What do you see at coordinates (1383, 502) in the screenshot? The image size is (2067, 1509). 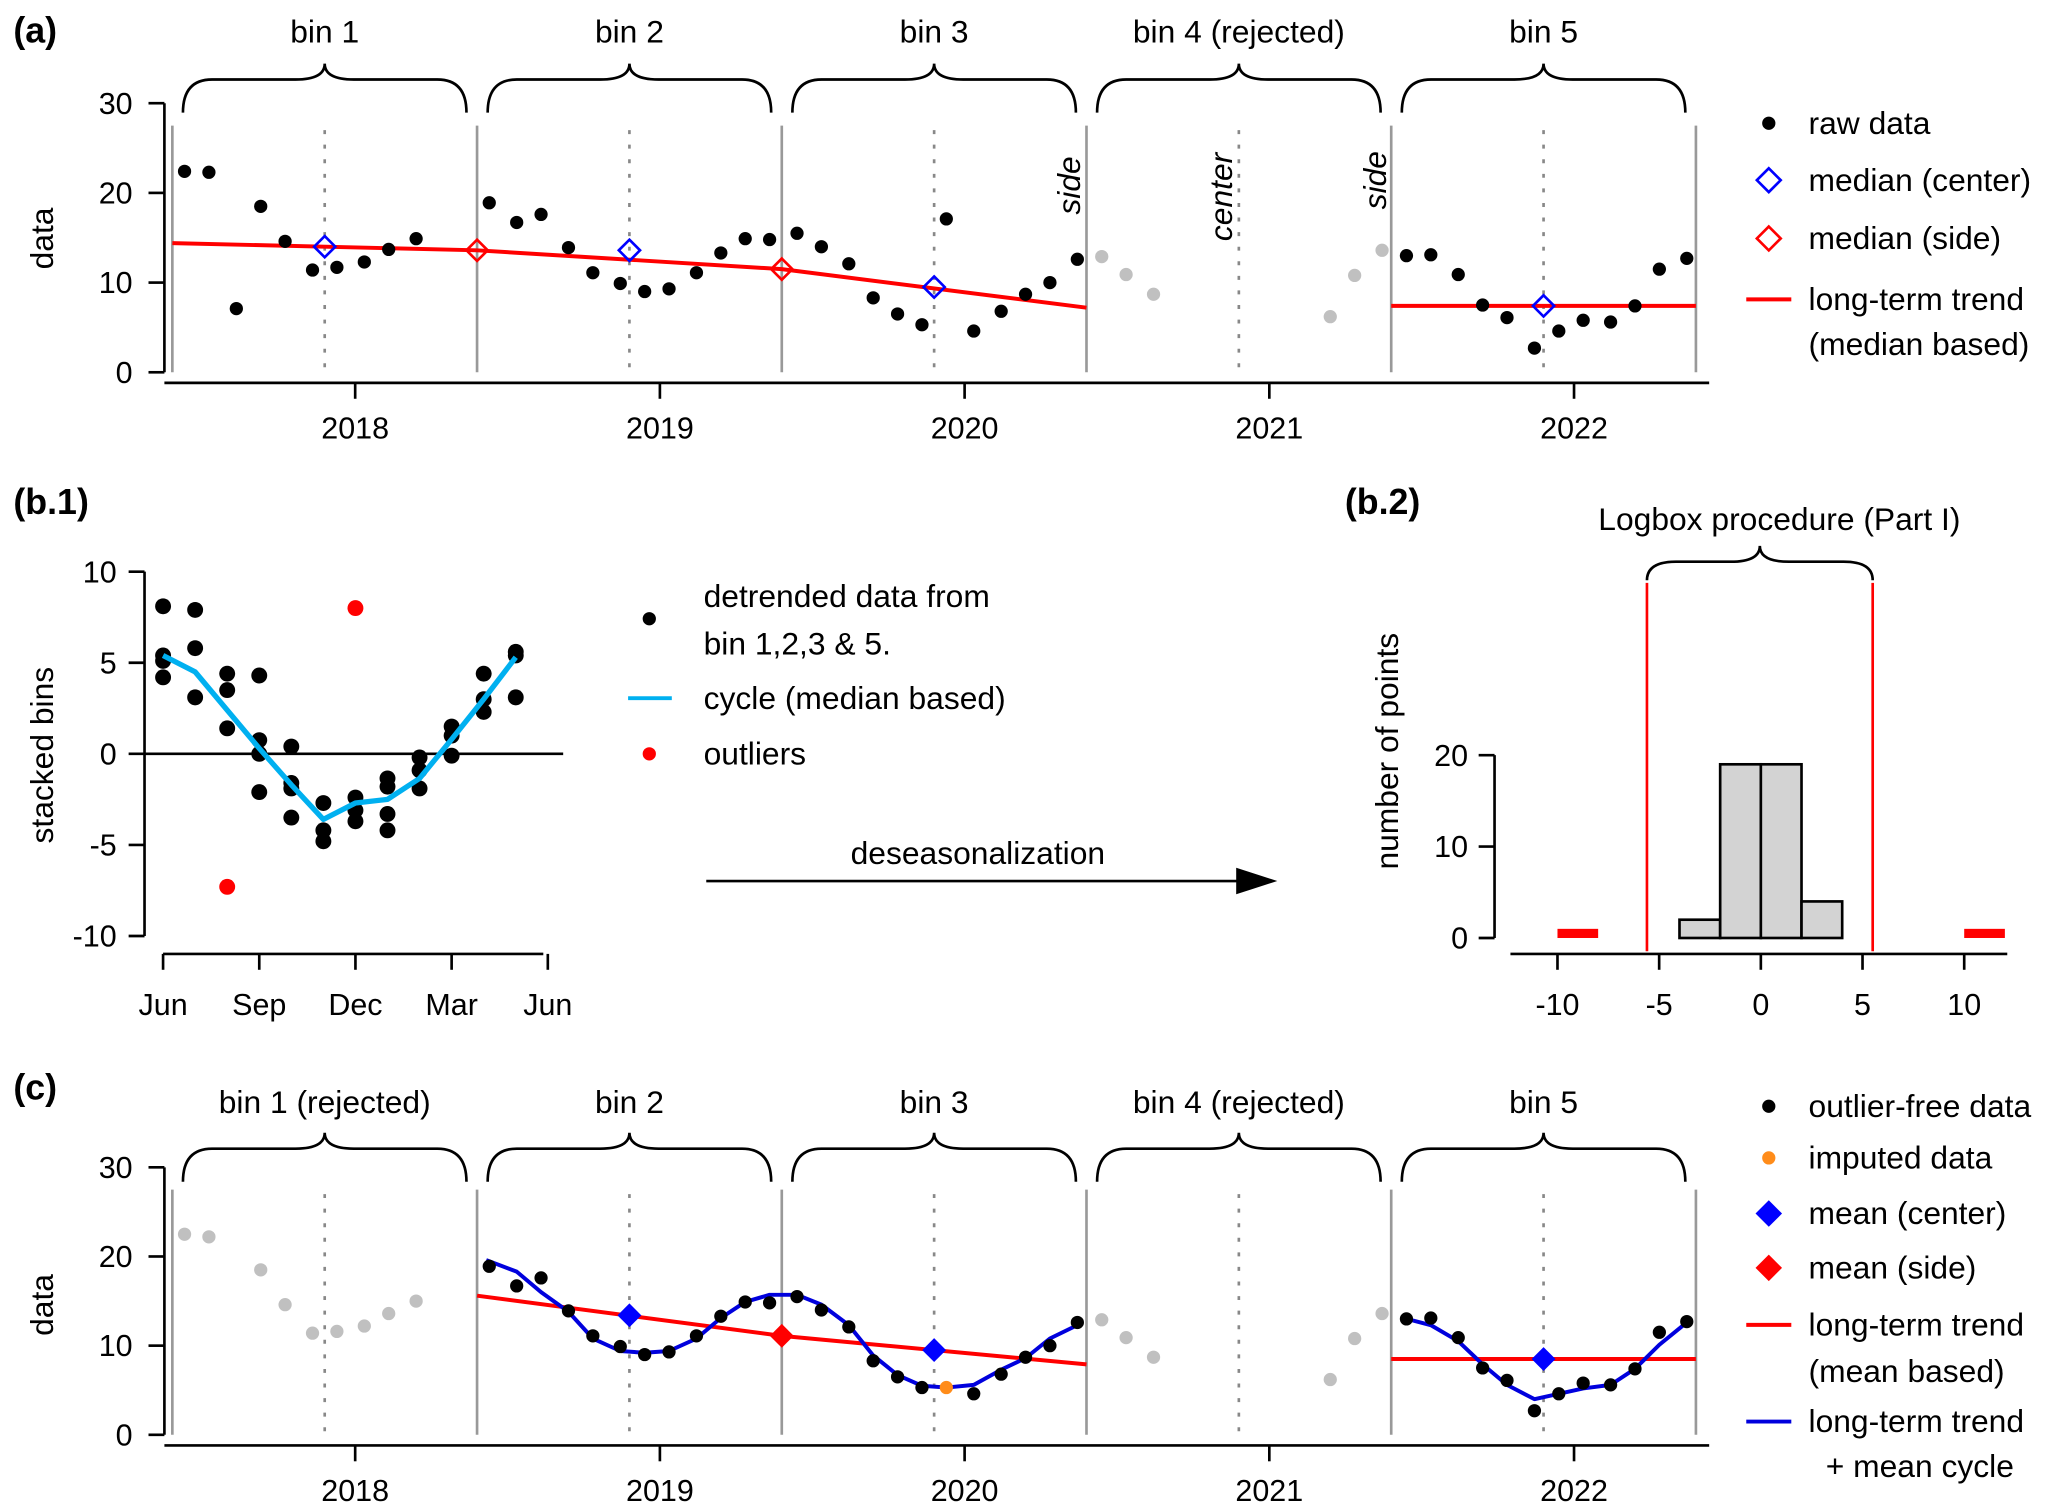 I see `panel-label-b2: (b.2)` at bounding box center [1383, 502].